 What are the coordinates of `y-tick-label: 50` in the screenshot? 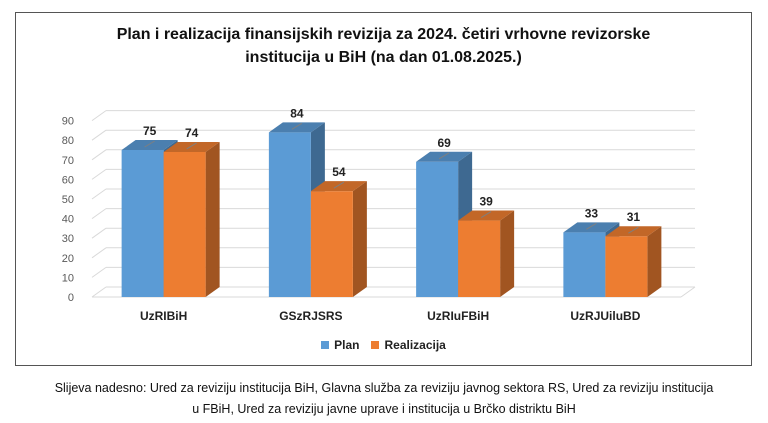 It's located at (68, 200).